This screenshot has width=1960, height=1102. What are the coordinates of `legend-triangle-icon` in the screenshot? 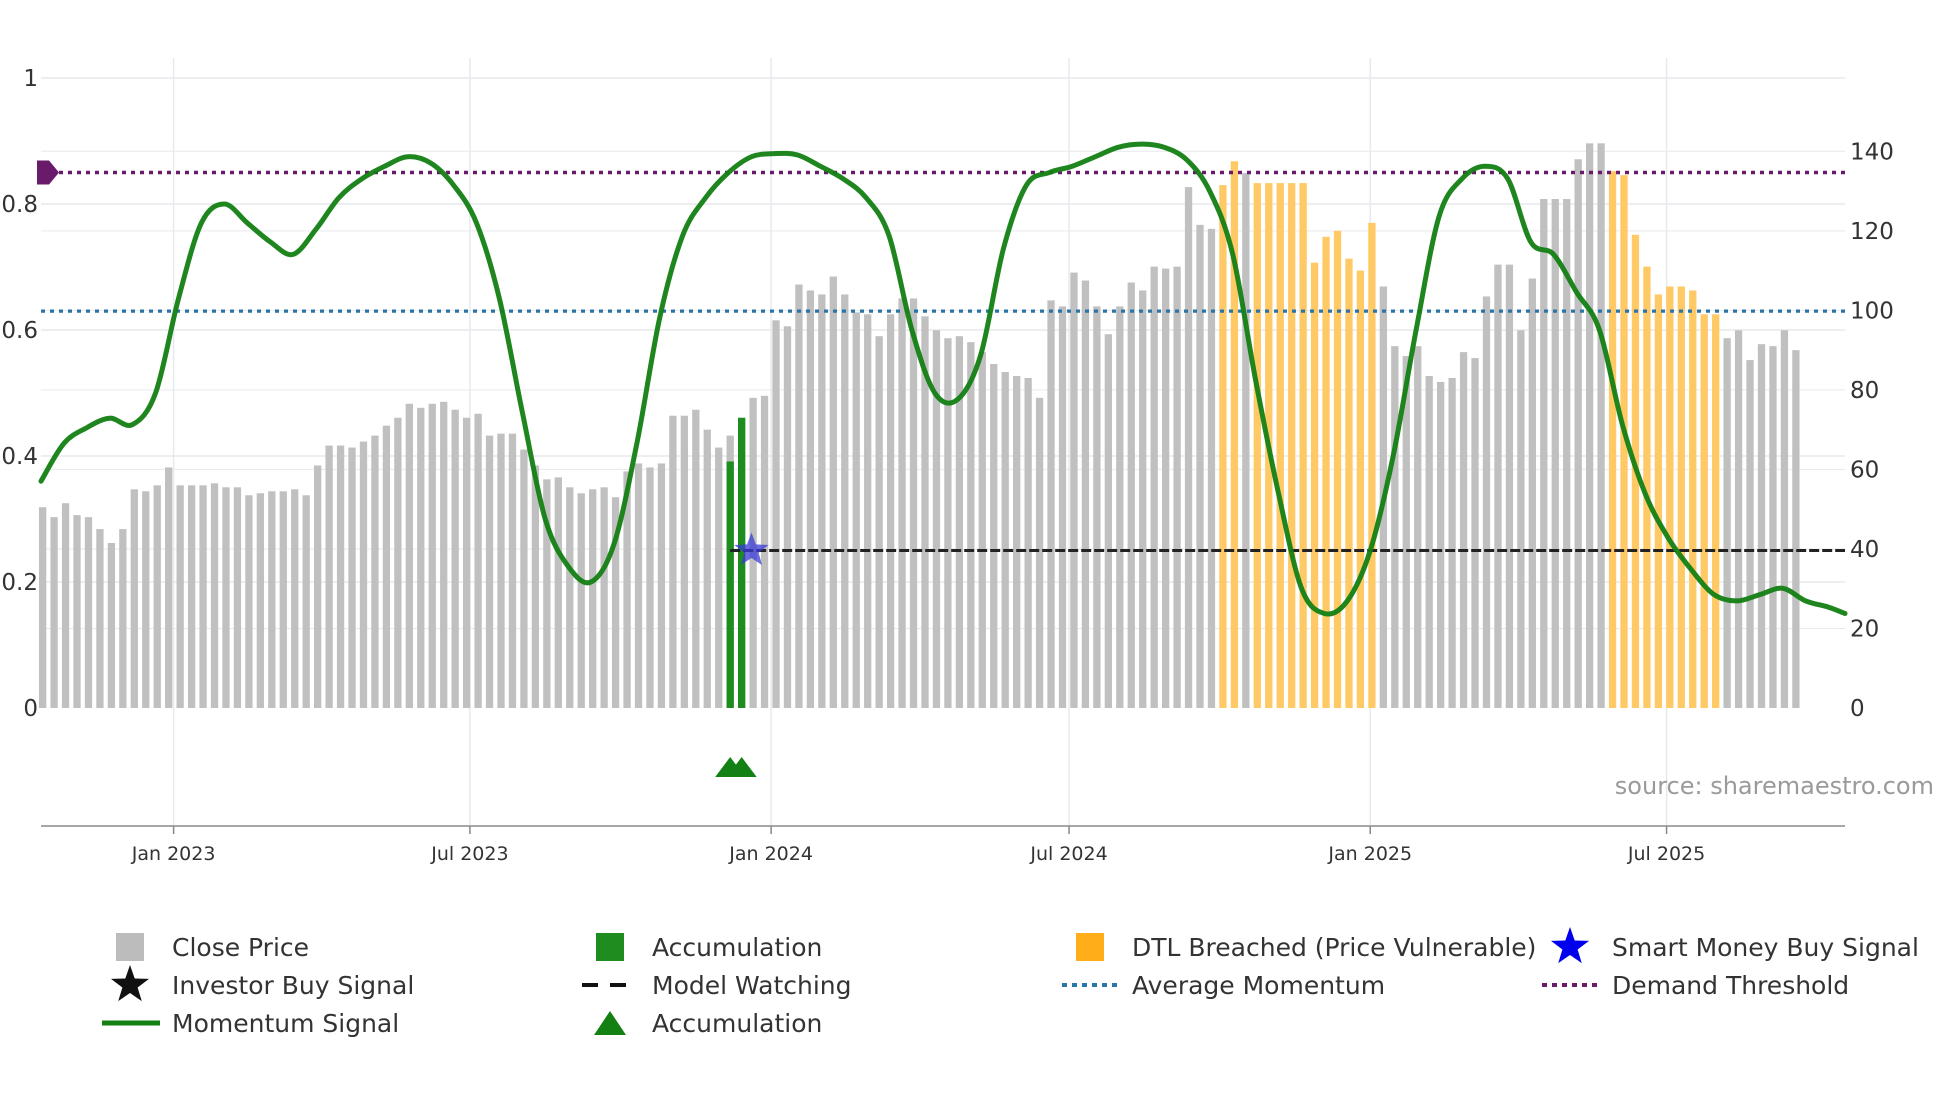 It's located at (610, 1023).